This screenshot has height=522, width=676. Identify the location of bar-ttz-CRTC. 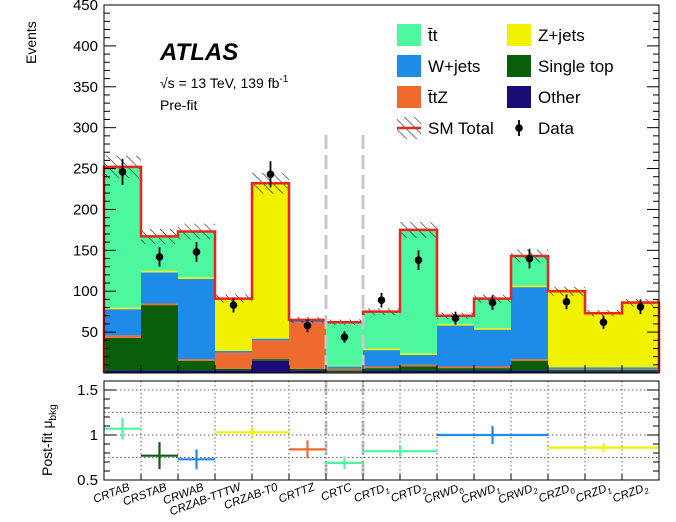
(345, 369).